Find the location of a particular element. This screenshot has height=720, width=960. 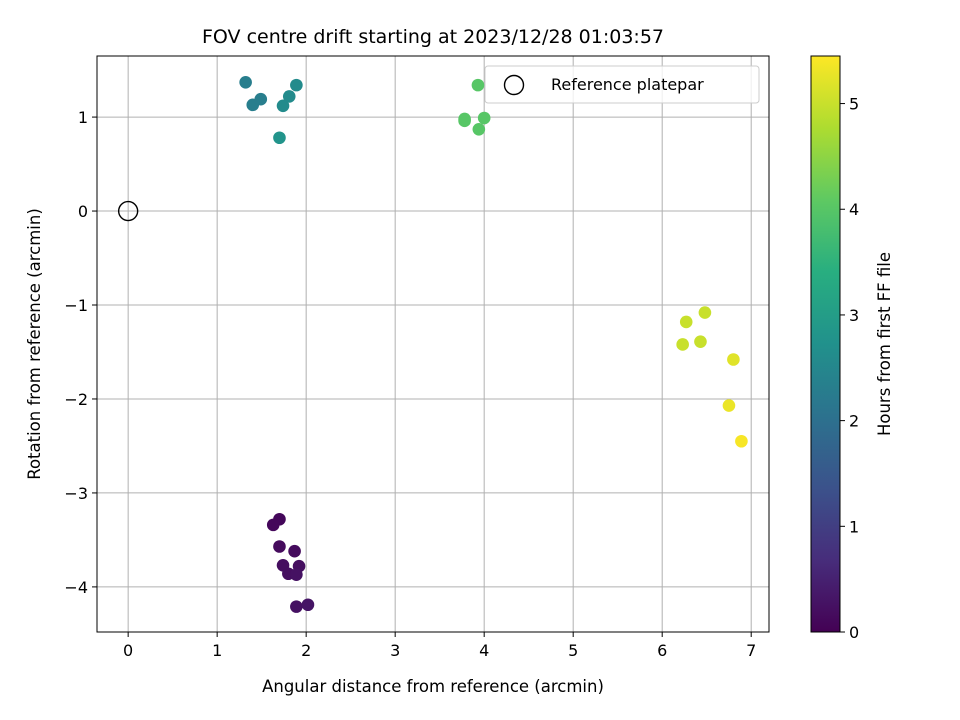

colorbar-tick-label: 0 is located at coordinates (854, 632).